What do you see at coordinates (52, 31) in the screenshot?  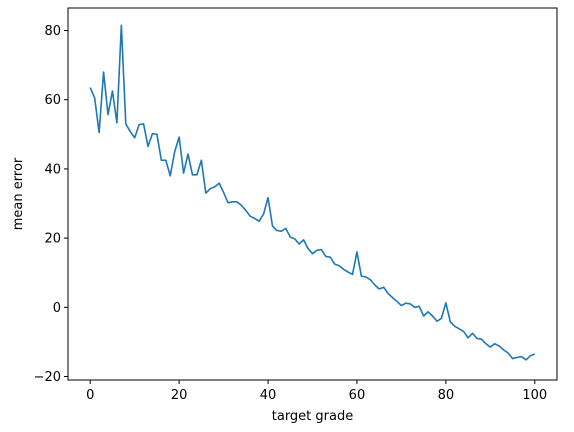 I see `y-tick-label: 80` at bounding box center [52, 31].